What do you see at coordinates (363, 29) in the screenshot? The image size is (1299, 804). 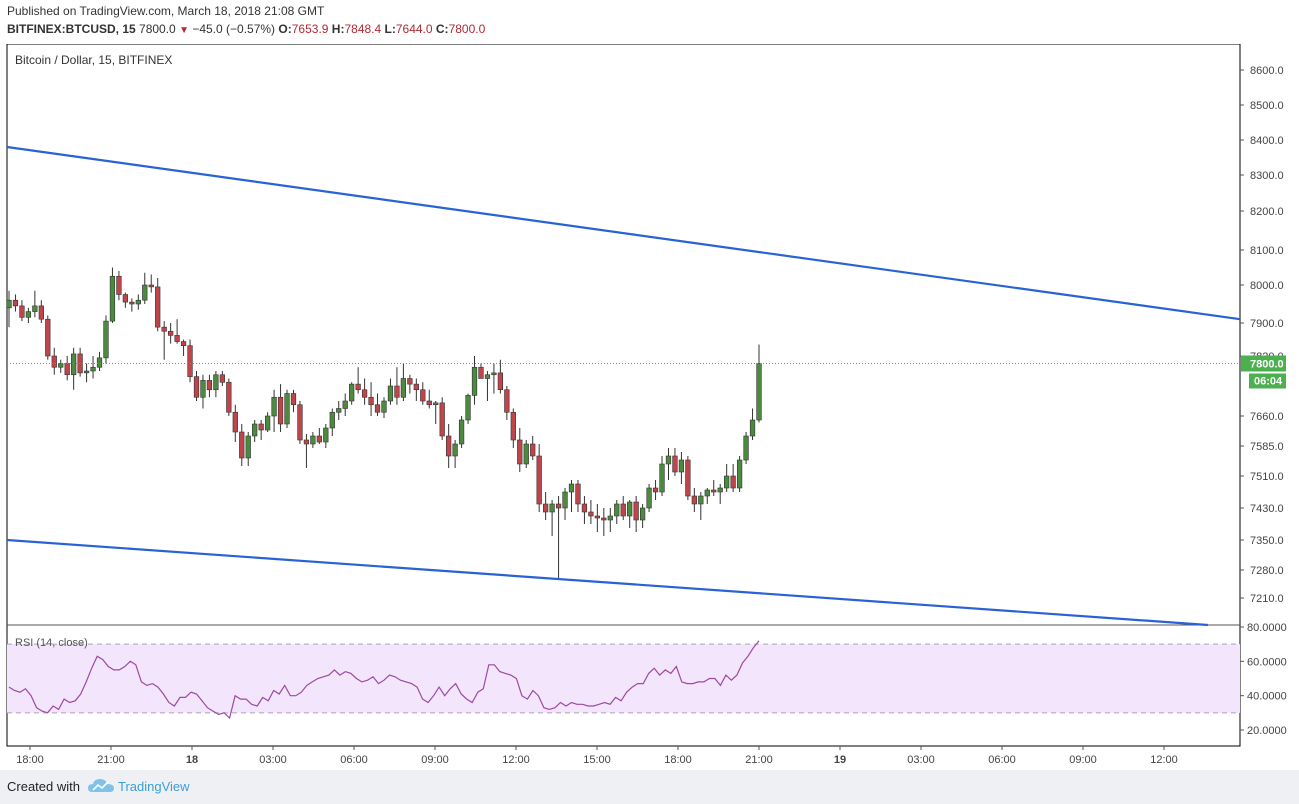 I see `high-value: 7848.4` at bounding box center [363, 29].